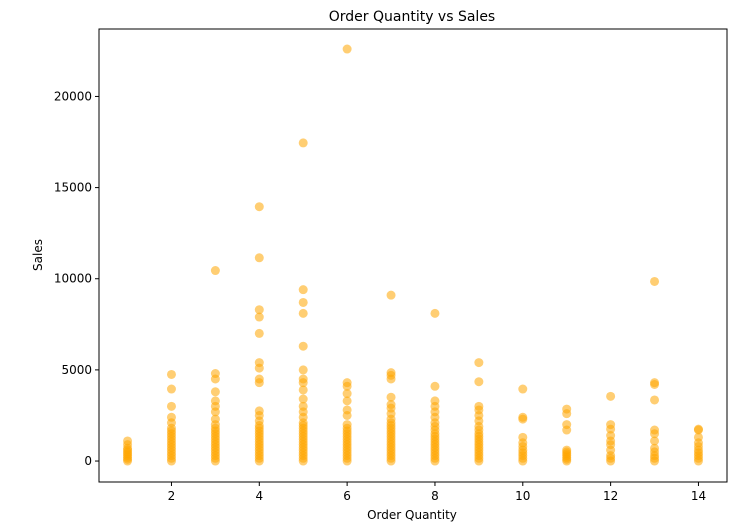 The height and width of the screenshot is (523, 736). Describe the element at coordinates (259, 496) in the screenshot. I see `x-tick-label: 4` at that location.